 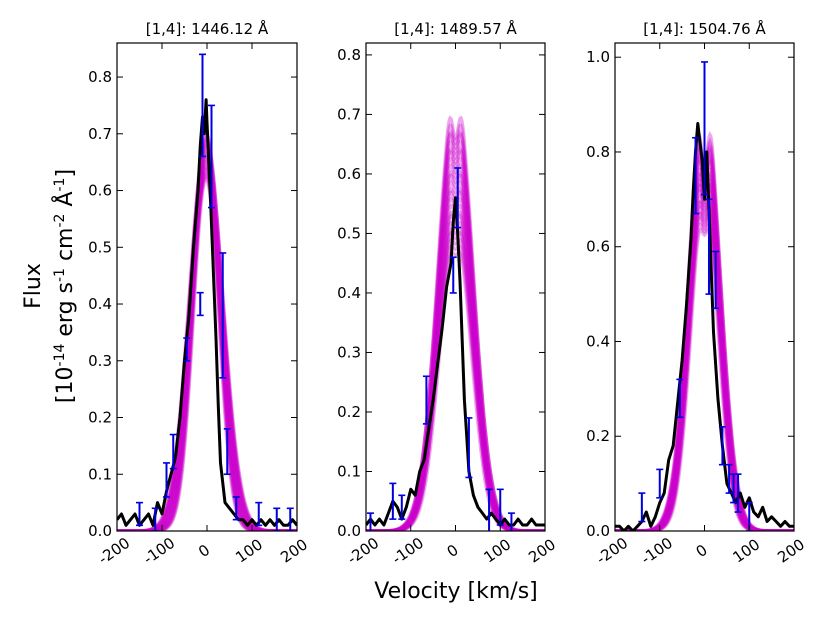 I want to click on plot-area, so click(x=455, y=323).